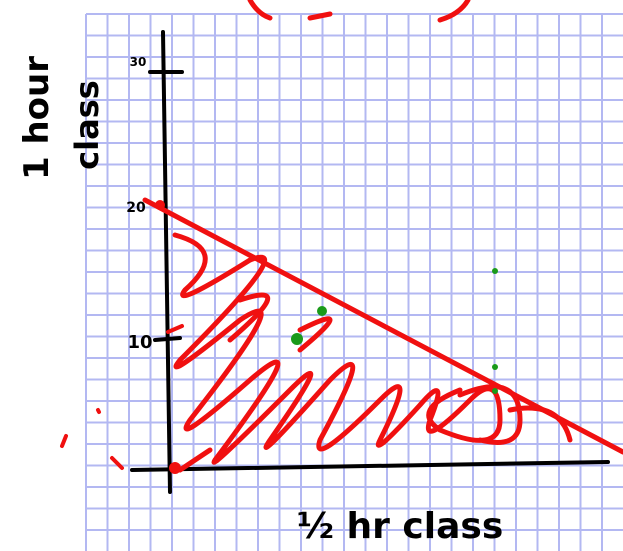 The height and width of the screenshot is (551, 623). Describe the element at coordinates (136, 208) in the screenshot. I see `tick-label: 20` at that location.